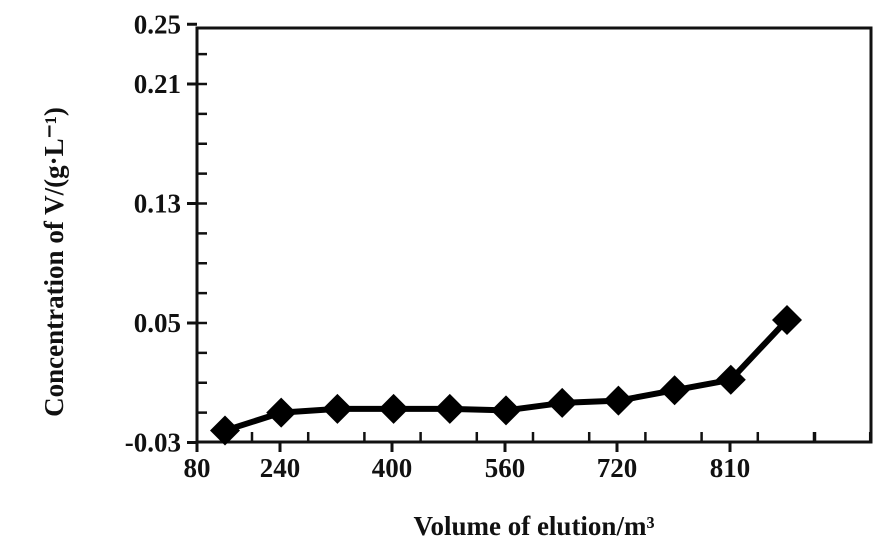 The image size is (892, 554). What do you see at coordinates (54, 262) in the screenshot?
I see `y-axis-title: Concentration of V/(g·L⁻¹)` at bounding box center [54, 262].